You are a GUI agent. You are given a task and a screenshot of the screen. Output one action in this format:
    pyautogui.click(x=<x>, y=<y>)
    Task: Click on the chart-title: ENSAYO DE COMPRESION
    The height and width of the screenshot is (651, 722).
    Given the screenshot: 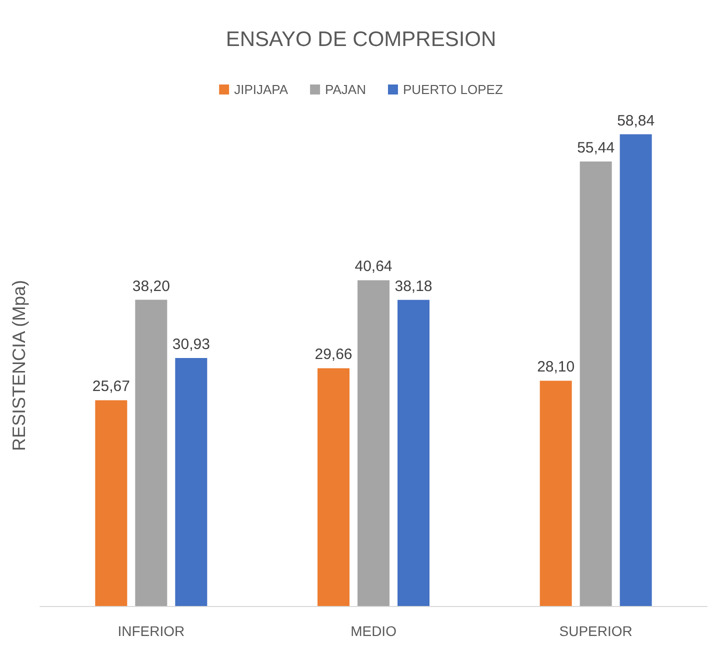 What is the action you would take?
    pyautogui.click(x=361, y=39)
    